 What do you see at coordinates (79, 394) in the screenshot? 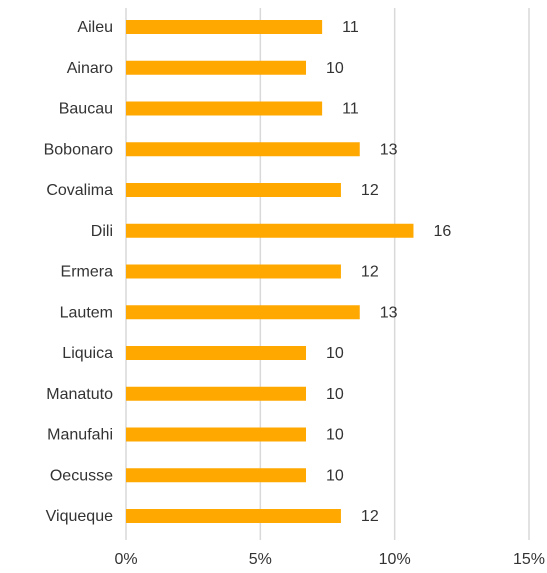
I see `y-tick-label: Manatuto` at bounding box center [79, 394].